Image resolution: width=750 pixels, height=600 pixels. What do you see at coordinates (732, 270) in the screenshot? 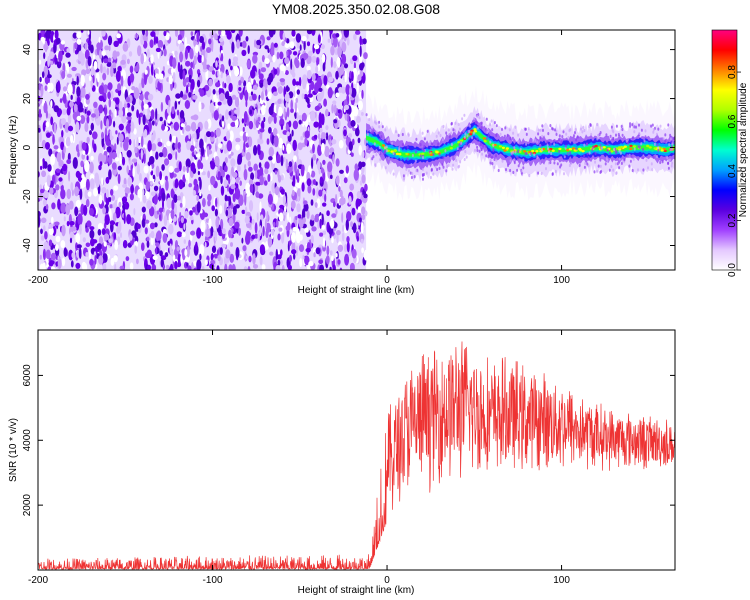
I see `colorbar-tick-label: 0.0` at bounding box center [732, 270].